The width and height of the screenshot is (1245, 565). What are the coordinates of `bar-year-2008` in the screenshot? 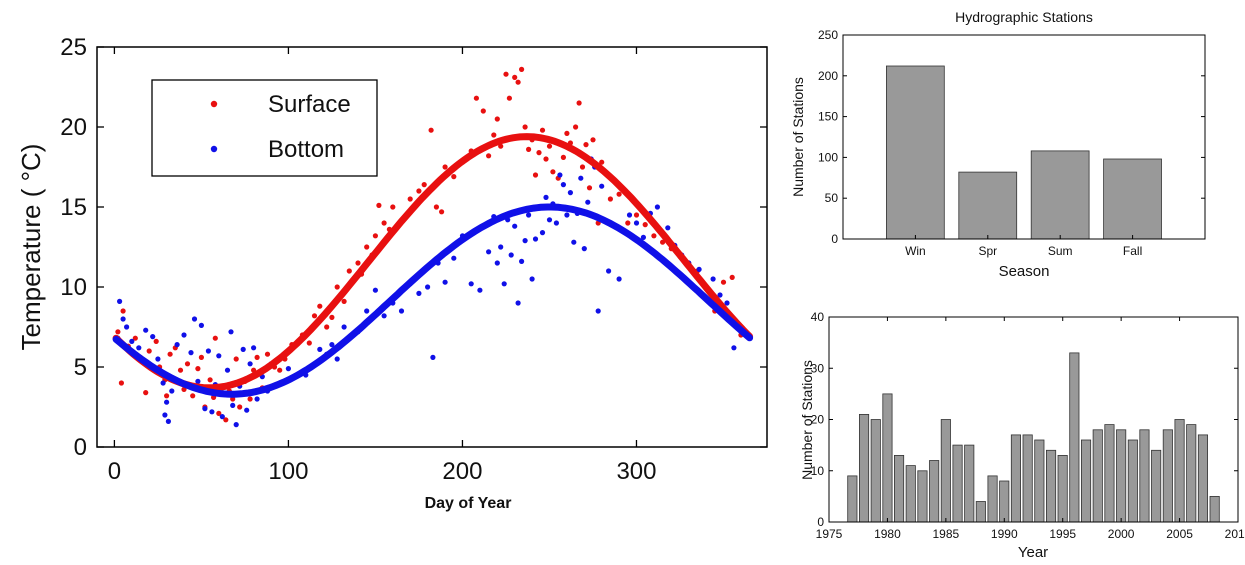 It's located at (1214, 509).